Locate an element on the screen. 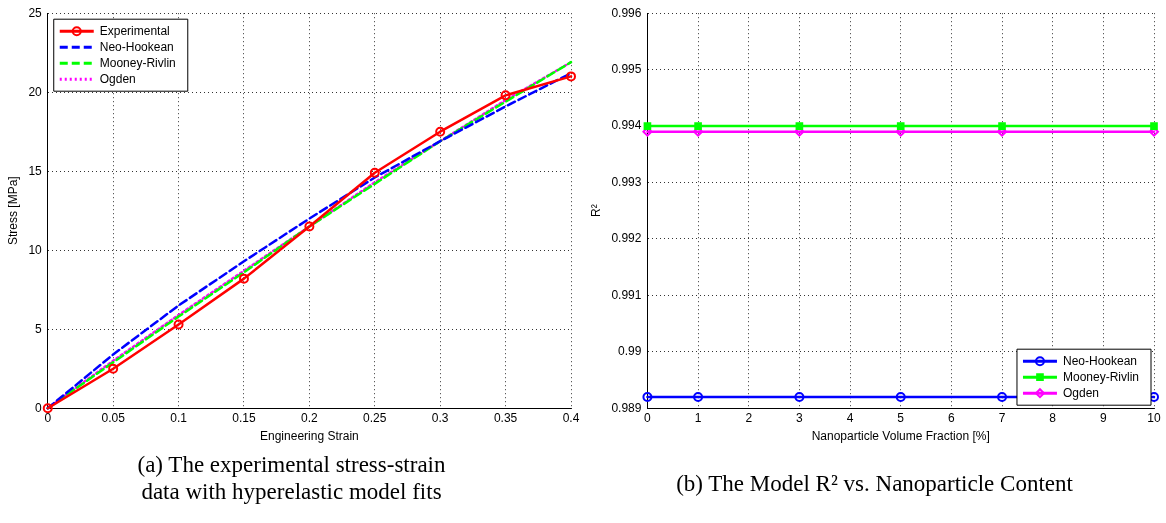 The image size is (1166, 523). y-tick-label: 0.991 is located at coordinates (626, 294).